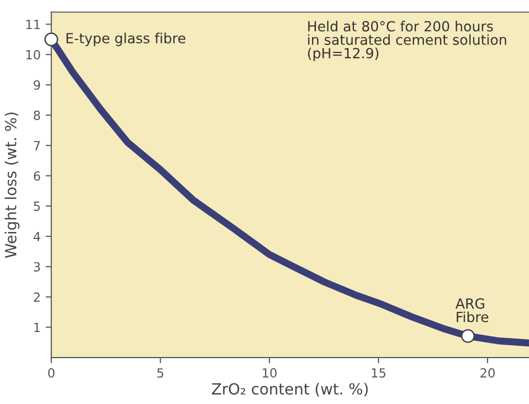  I want to click on y-tick-label: 5, so click(37, 206).